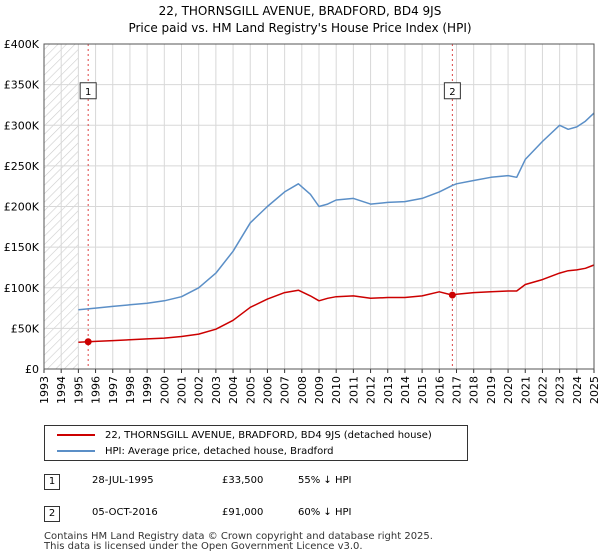  What do you see at coordinates (125, 512) in the screenshot?
I see `sale-date: 05-OCT-2016` at bounding box center [125, 512].